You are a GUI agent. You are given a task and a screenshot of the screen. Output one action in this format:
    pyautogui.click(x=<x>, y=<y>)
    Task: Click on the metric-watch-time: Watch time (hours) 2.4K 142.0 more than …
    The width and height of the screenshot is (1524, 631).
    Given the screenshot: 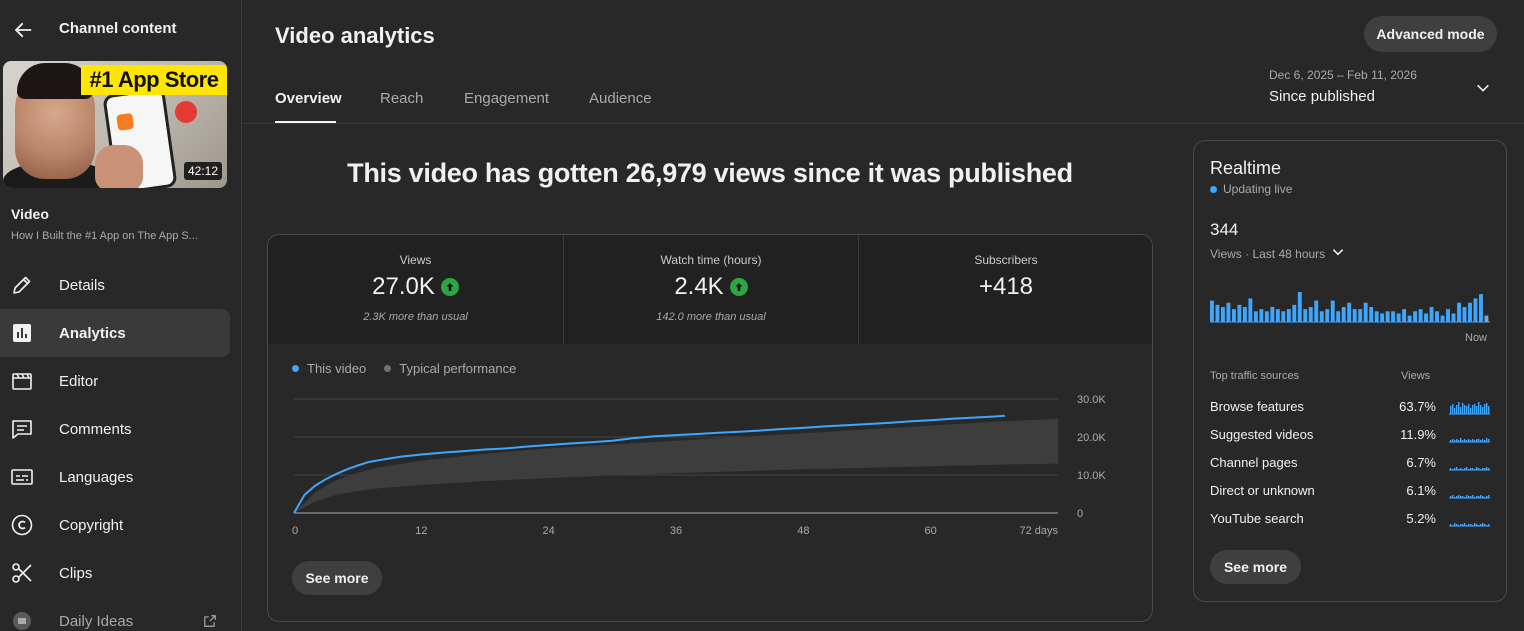 What is the action you would take?
    pyautogui.click(x=710, y=289)
    